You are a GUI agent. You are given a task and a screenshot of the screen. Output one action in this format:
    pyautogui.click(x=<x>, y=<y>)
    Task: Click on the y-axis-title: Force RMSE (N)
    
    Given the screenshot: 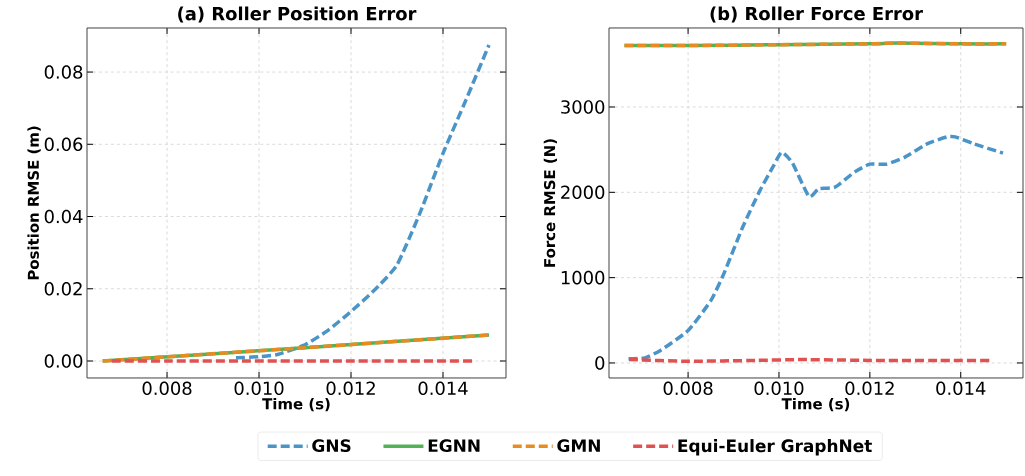 What is the action you would take?
    pyautogui.click(x=550, y=203)
    